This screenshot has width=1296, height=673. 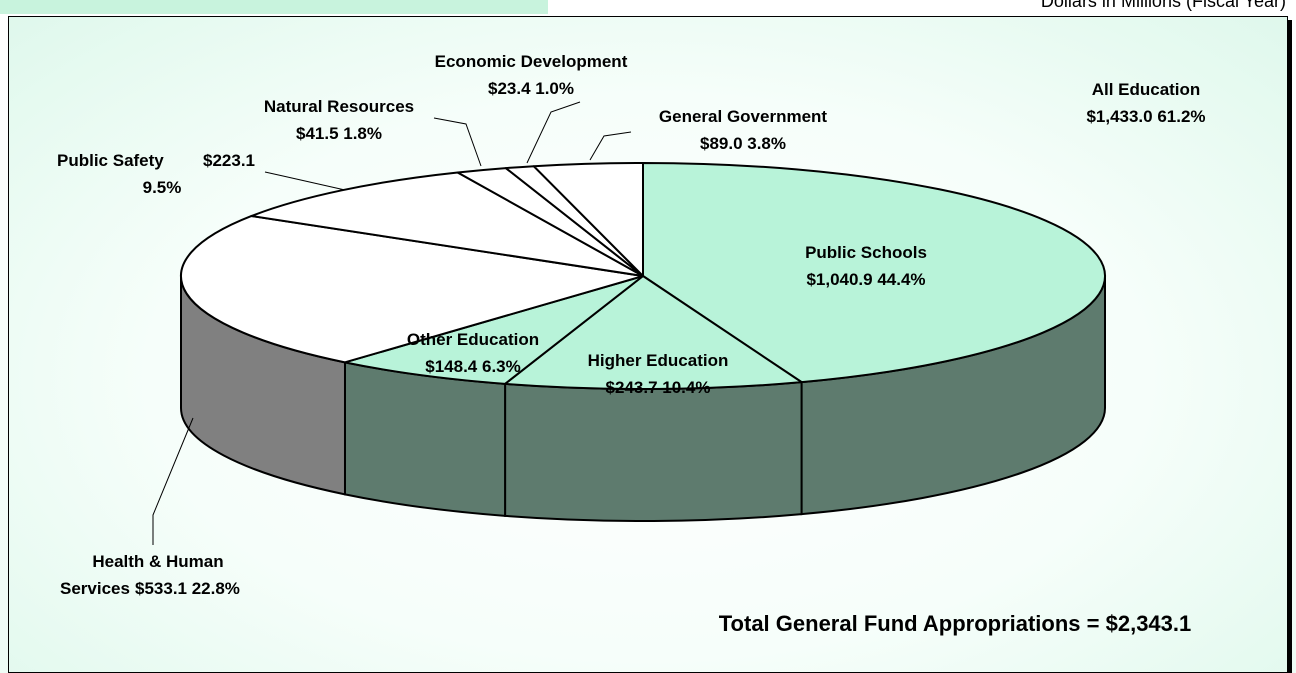 I want to click on leader-line-economic-development, so click(x=553, y=132).